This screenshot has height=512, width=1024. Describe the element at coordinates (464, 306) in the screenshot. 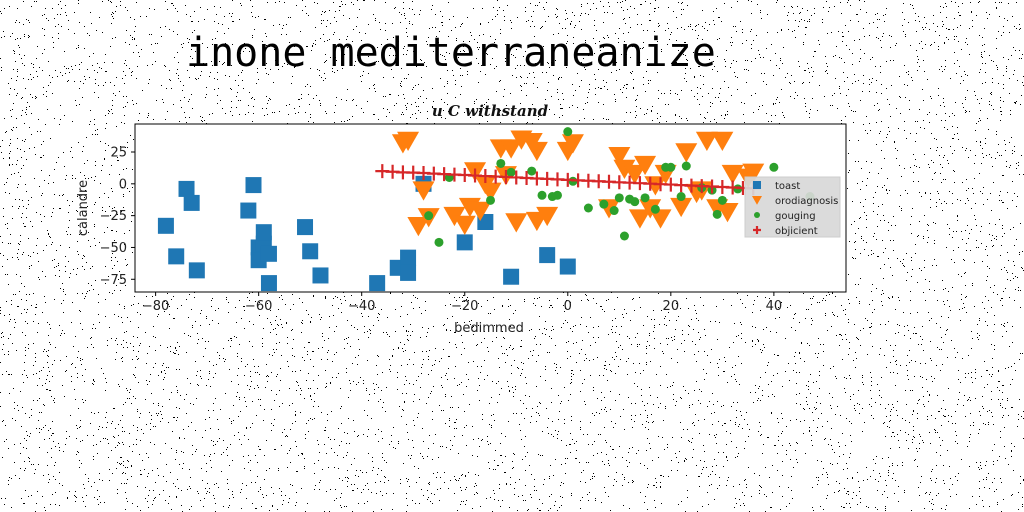

I see `x-tick-label: −20` at that location.